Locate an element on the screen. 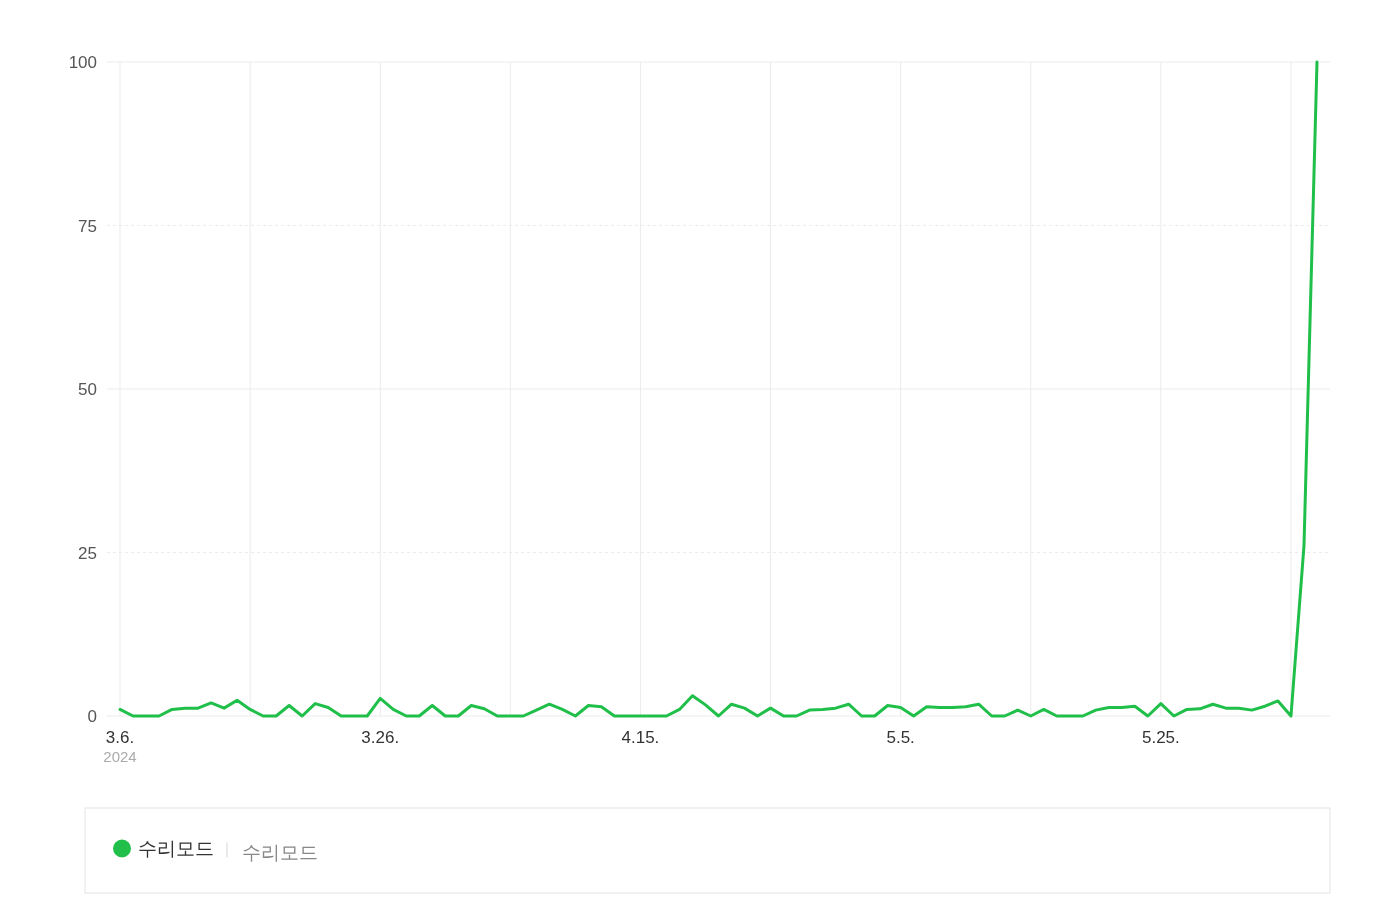 Image resolution: width=1400 pixels, height=902 pixels. x-tick-label: 4.15. is located at coordinates (640, 737).